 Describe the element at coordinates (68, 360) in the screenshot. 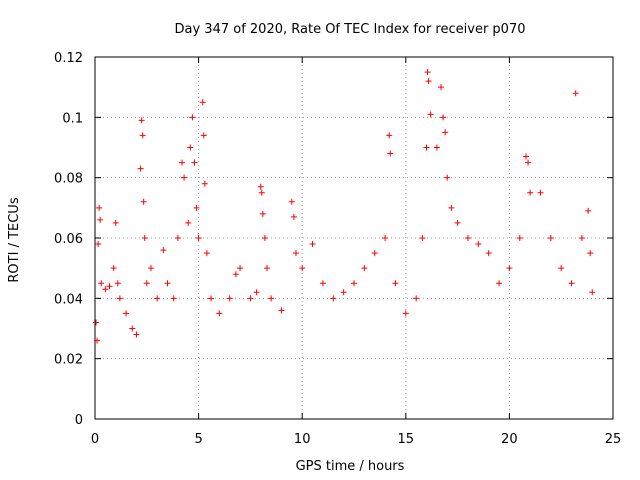

I see `y-tick-label: 0.02` at that location.